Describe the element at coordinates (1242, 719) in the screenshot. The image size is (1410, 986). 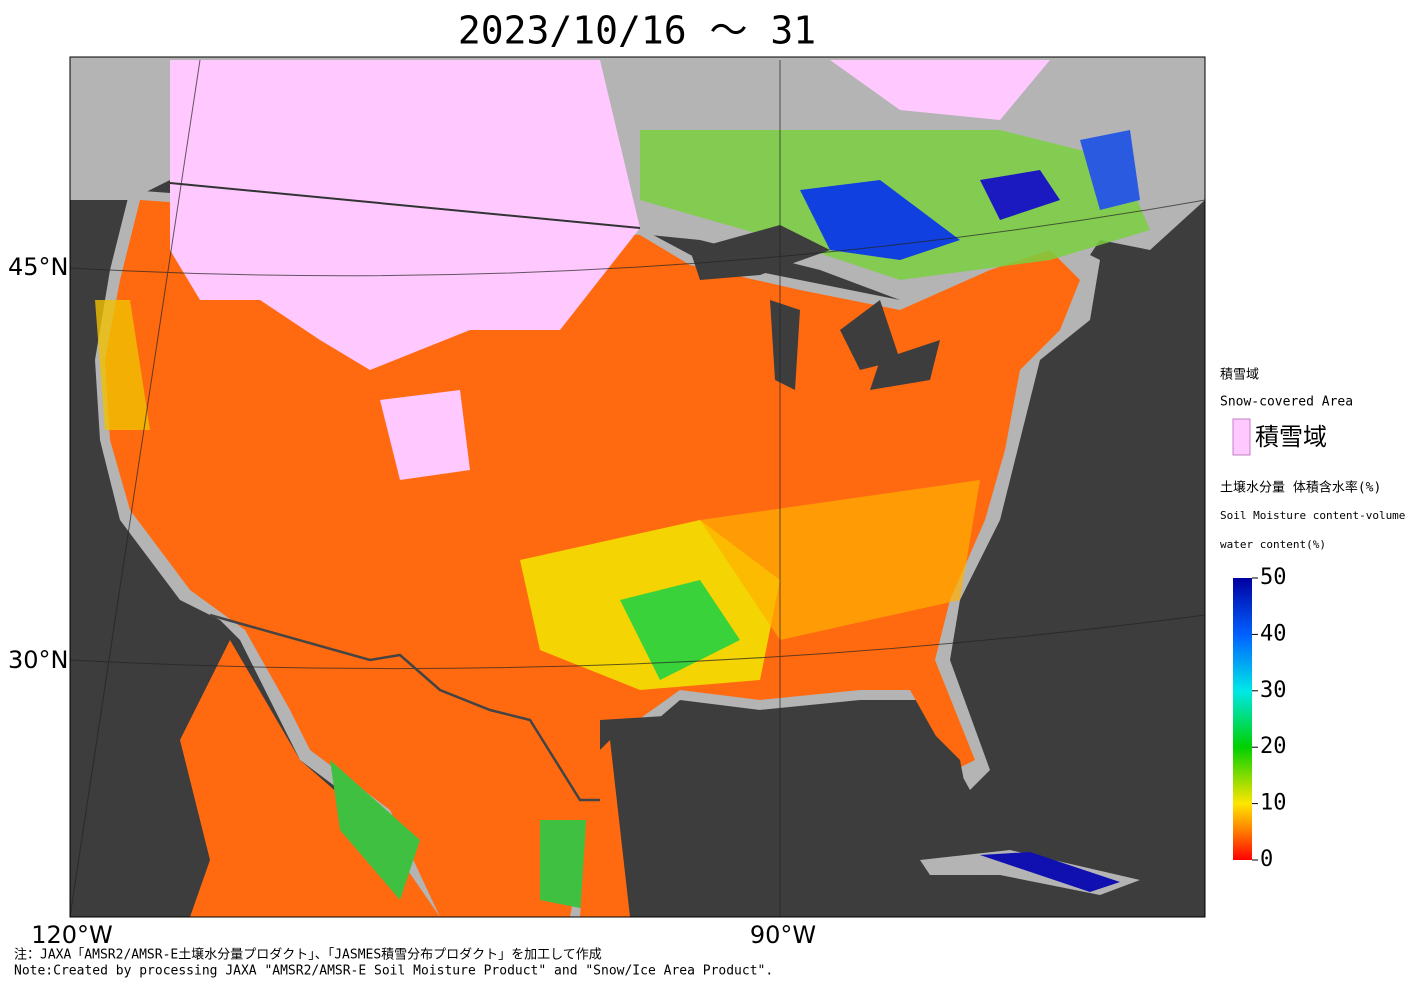
I see `colorbar` at that location.